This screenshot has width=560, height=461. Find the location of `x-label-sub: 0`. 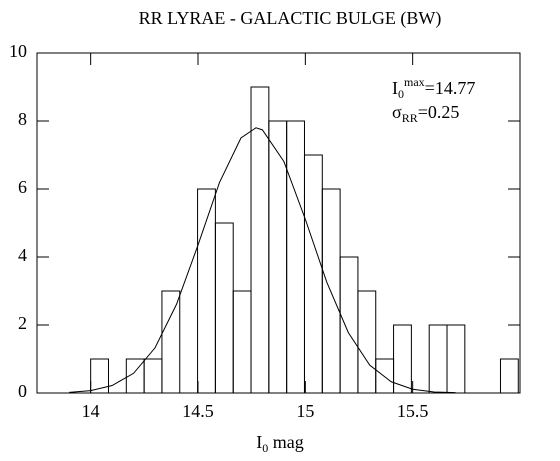

x-label-sub: 0 is located at coordinates (265, 448).